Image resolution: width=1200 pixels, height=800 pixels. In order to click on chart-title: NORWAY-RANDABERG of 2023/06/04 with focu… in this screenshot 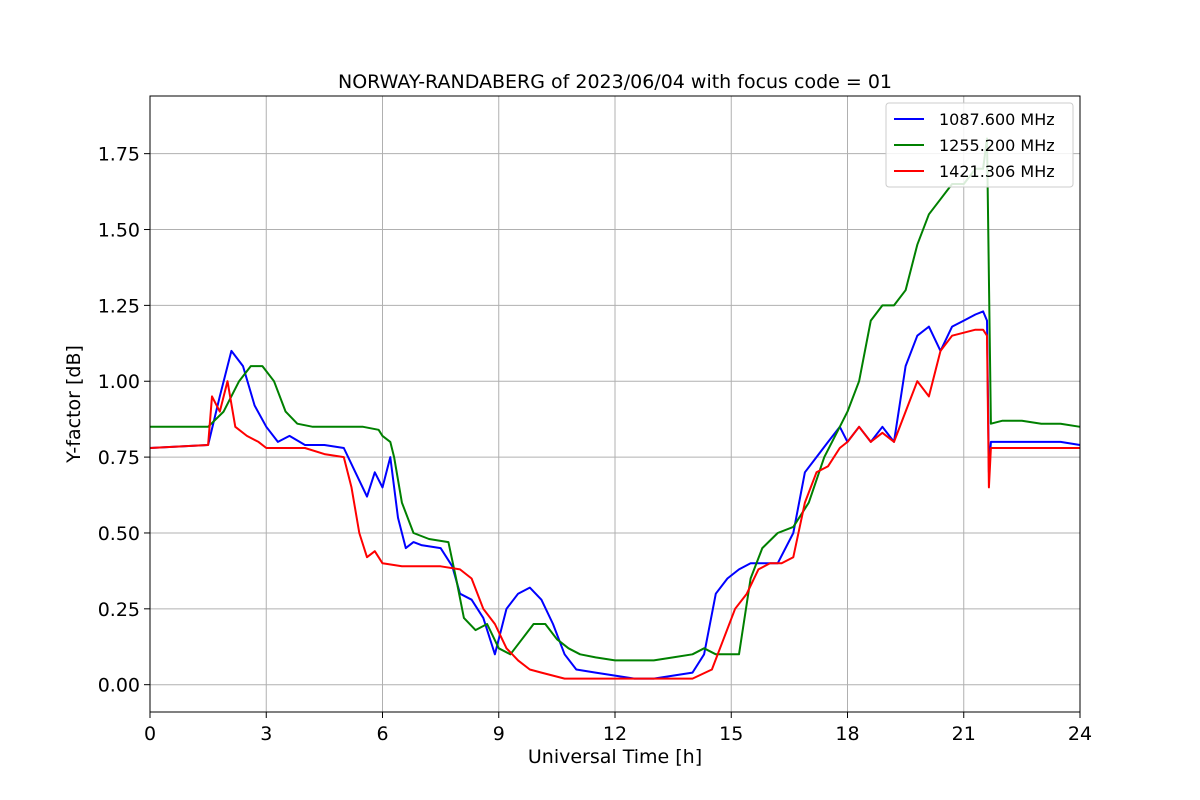, I will do `click(615, 82)`.